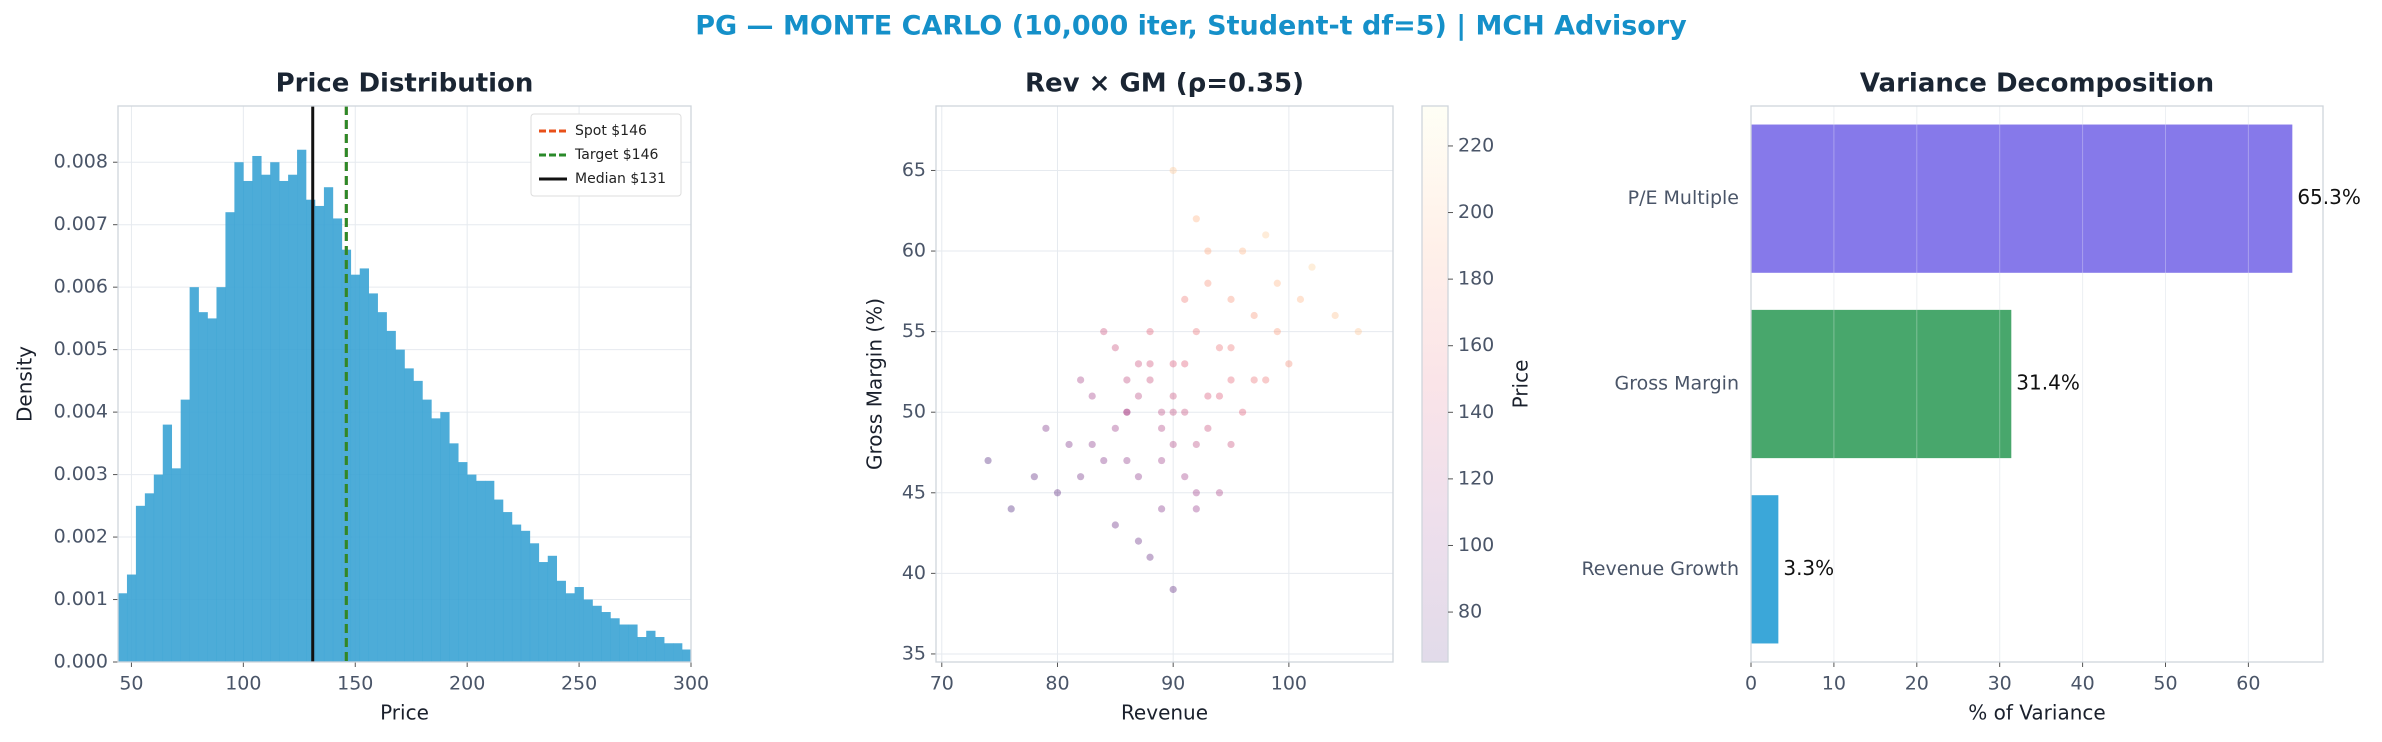  What do you see at coordinates (81, 349) in the screenshot?
I see `y-tick-label: 0.005` at bounding box center [81, 349].